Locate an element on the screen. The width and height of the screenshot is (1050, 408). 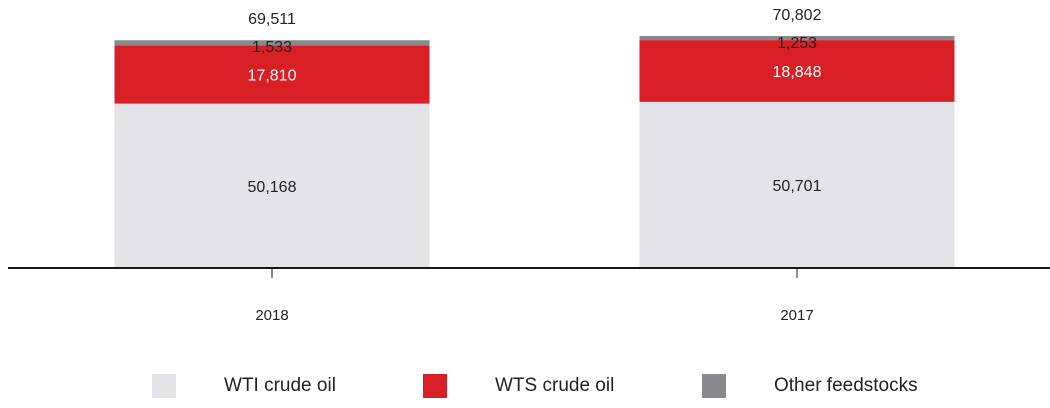
bar-wts-2017 is located at coordinates (797, 71).